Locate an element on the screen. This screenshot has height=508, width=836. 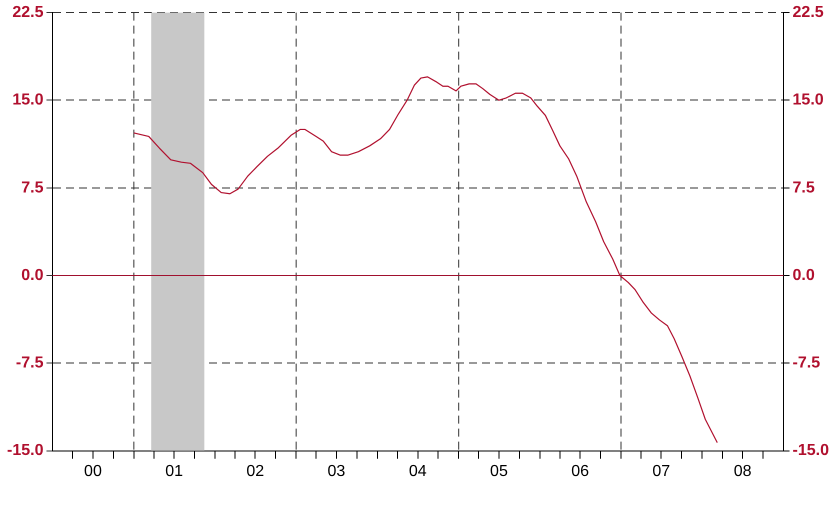
x-tick-label: 05 is located at coordinates (499, 471).